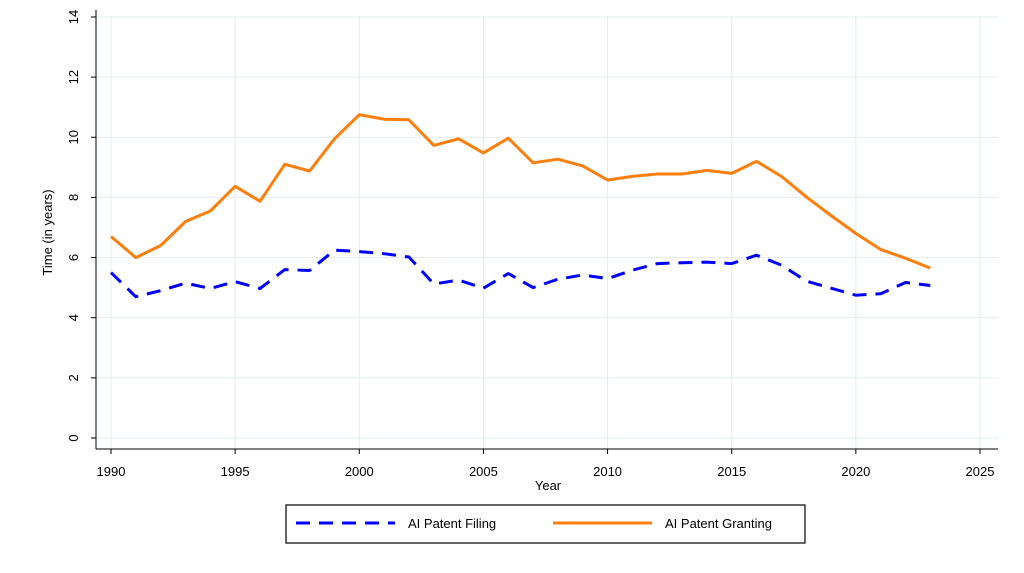 The height and width of the screenshot is (573, 1024). What do you see at coordinates (980, 471) in the screenshot?
I see `x-tick-label: 2025` at bounding box center [980, 471].